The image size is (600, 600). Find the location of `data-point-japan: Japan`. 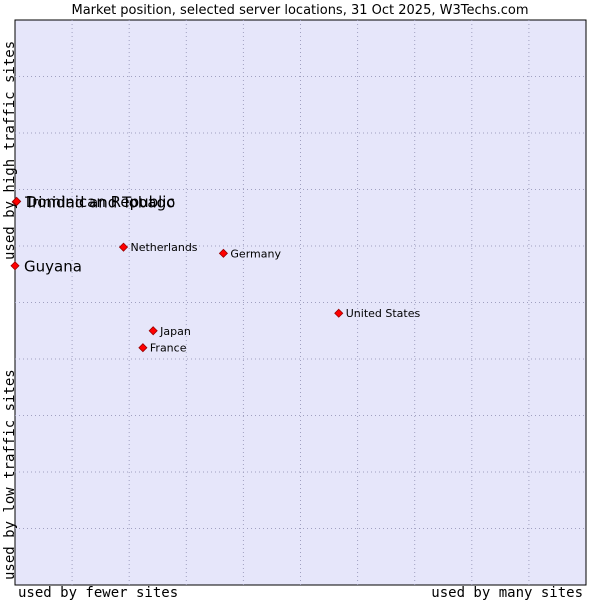

data-point-japan: Japan is located at coordinates (169, 331).